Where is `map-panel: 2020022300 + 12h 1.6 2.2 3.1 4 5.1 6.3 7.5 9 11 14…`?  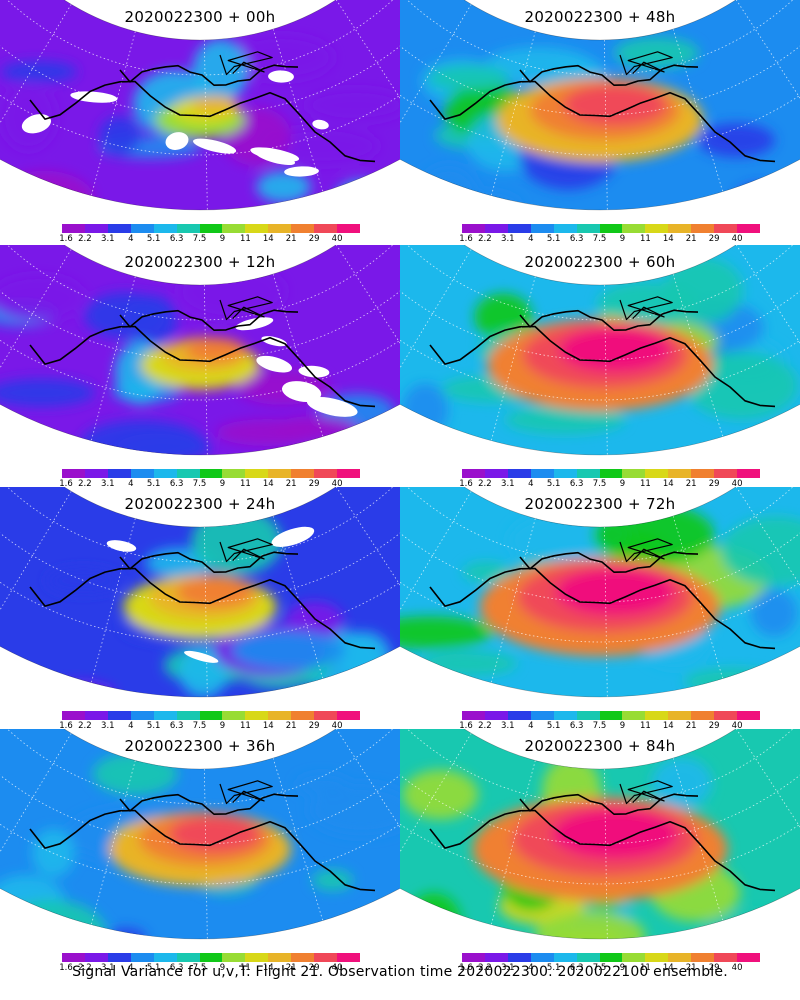 map-panel: 2020022300 + 12h 1.6 2.2 3.1 4 5.1 6.3 7.5 9 11 14… is located at coordinates (200, 367).